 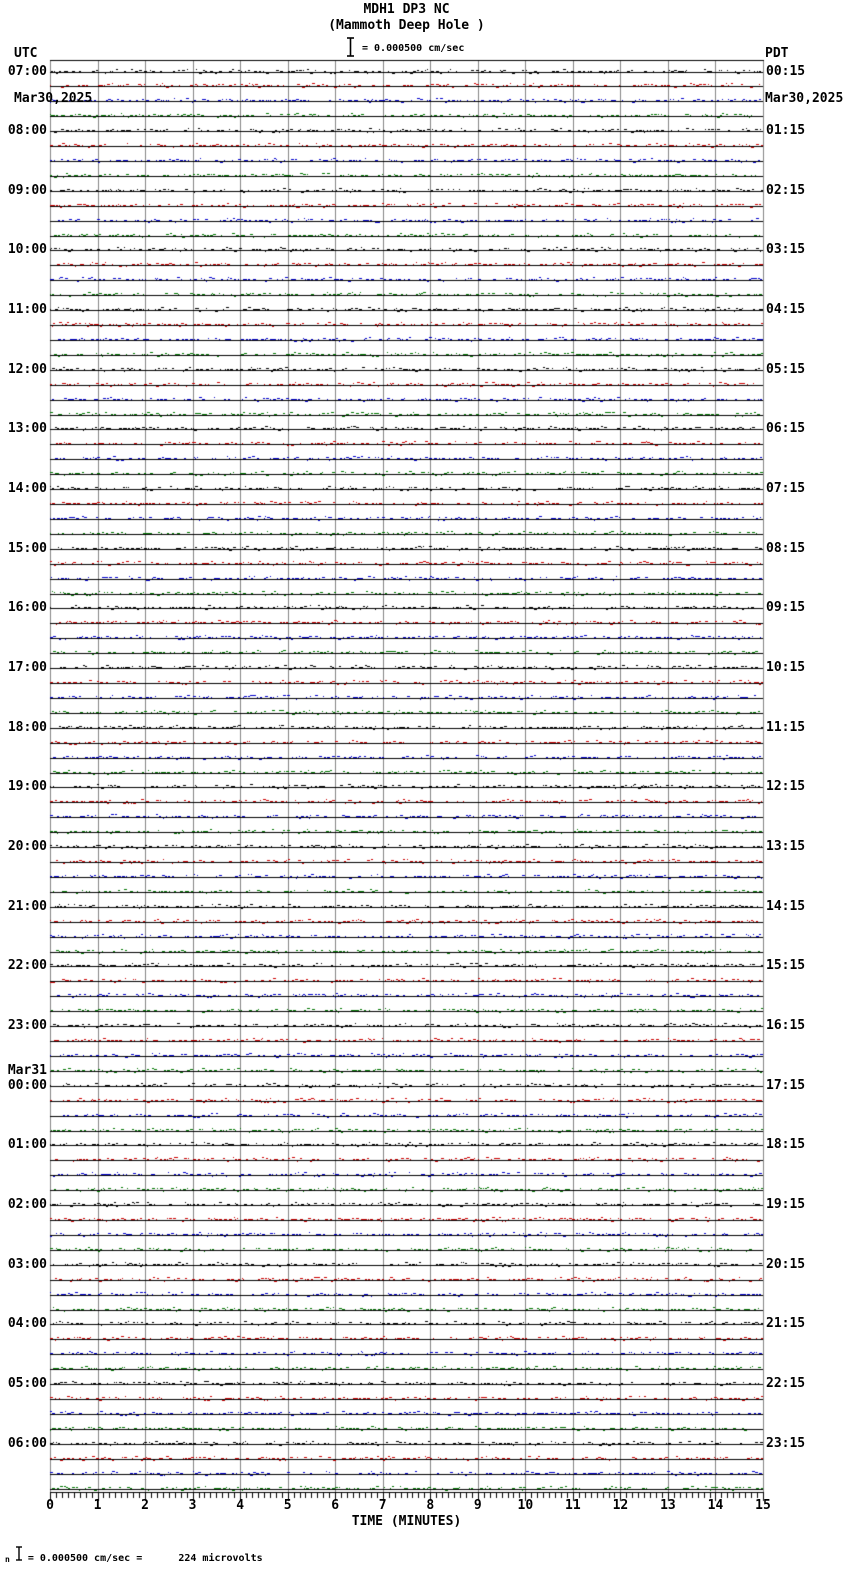 What do you see at coordinates (27, 1025) in the screenshot?
I see `utc-hour-label: 23:00` at bounding box center [27, 1025].